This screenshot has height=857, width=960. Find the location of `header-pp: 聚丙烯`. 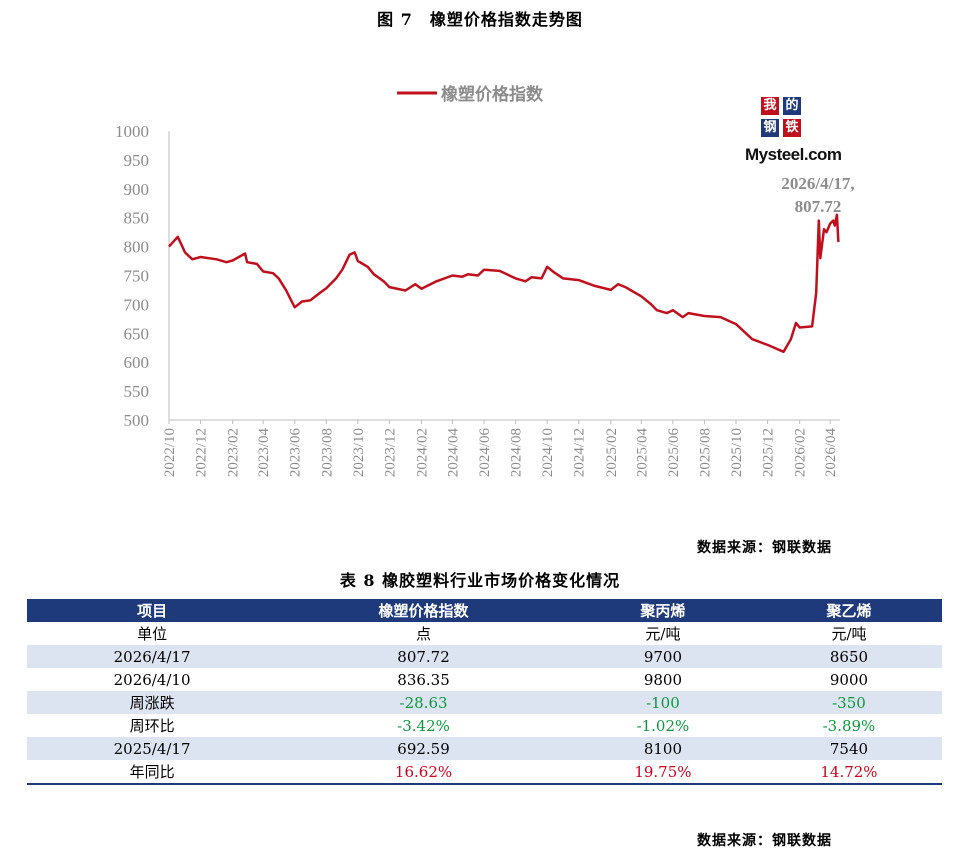

header-pp: 聚丙烯 is located at coordinates (662, 610).